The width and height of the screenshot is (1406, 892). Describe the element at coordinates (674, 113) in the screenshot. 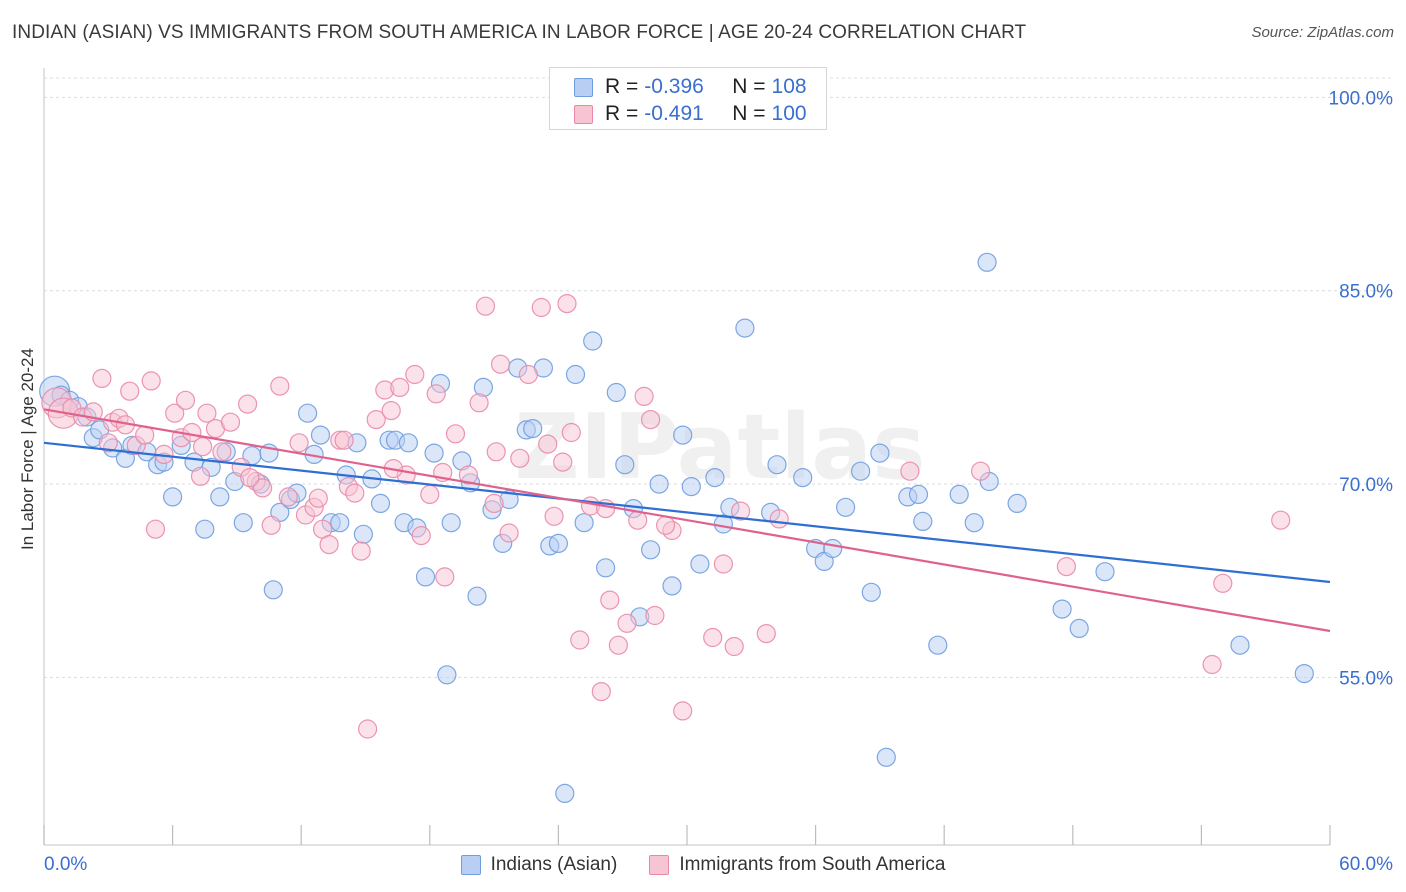

I see `r-value: -0.491` at that location.